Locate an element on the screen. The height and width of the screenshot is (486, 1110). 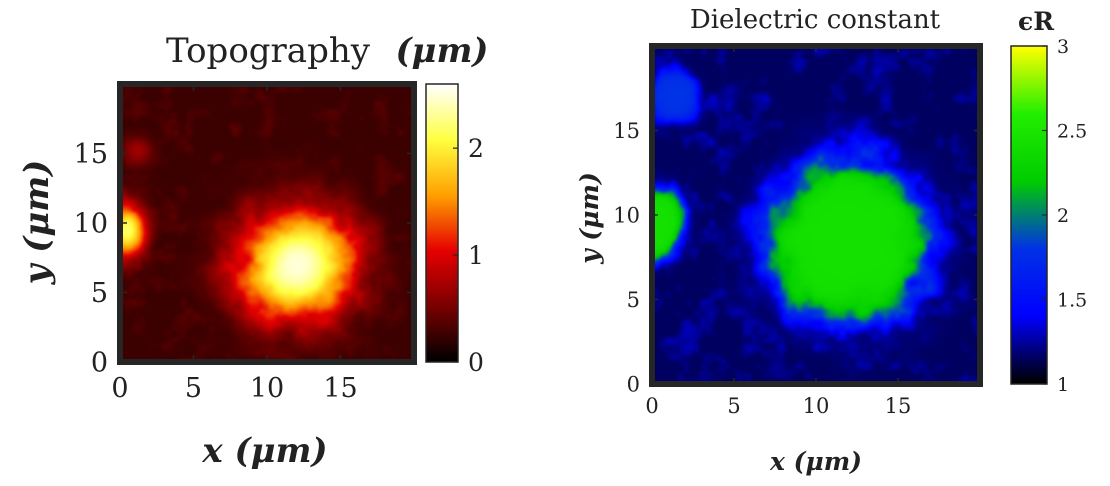
dielectric-ylabel: y (μm) is located at coordinates (589, 218).